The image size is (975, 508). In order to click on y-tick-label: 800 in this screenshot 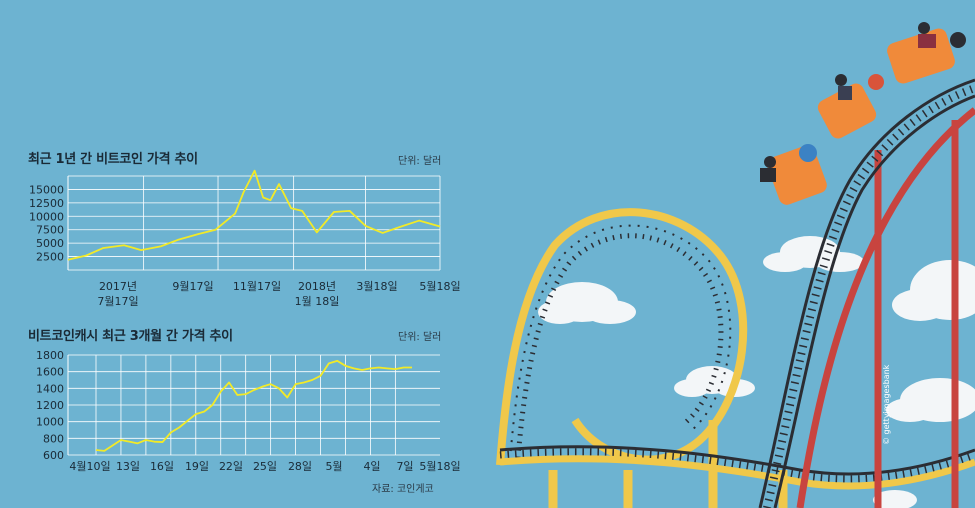, I will do `click(53, 438)`.